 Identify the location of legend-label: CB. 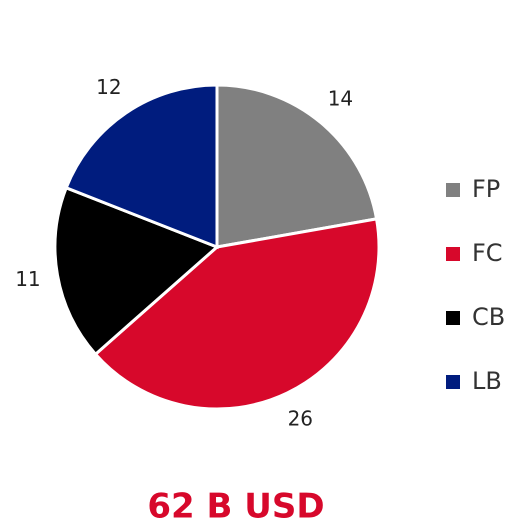
(488, 317).